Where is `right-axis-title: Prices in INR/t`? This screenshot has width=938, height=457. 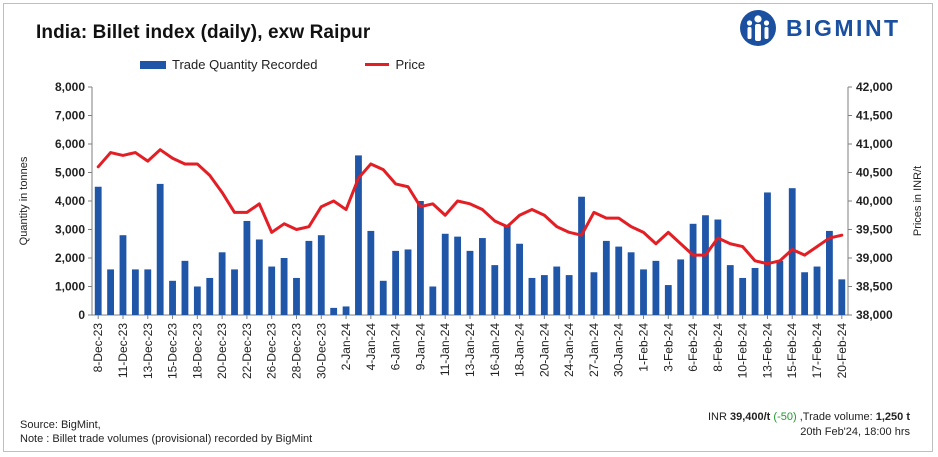 right-axis-title: Prices in INR/t is located at coordinates (918, 201).